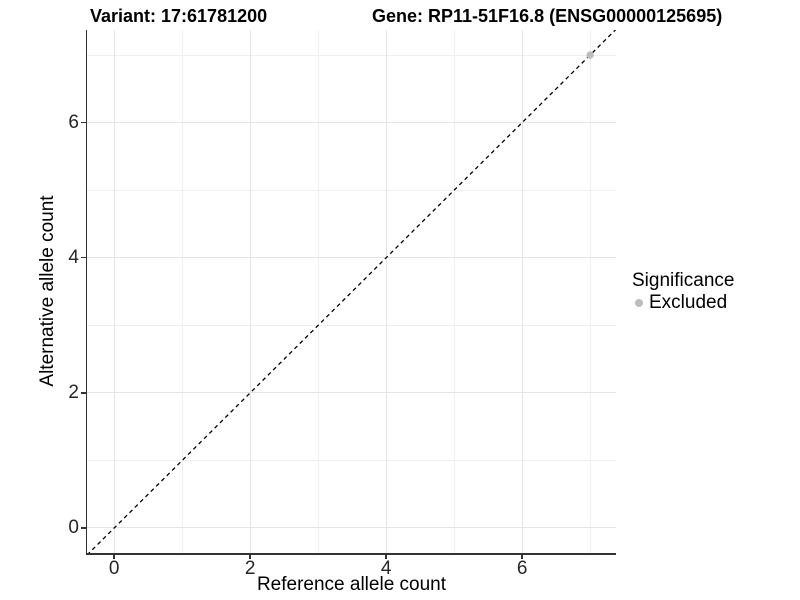 Image resolution: width=800 pixels, height=600 pixels. I want to click on y-tick-label: 6, so click(73, 122).